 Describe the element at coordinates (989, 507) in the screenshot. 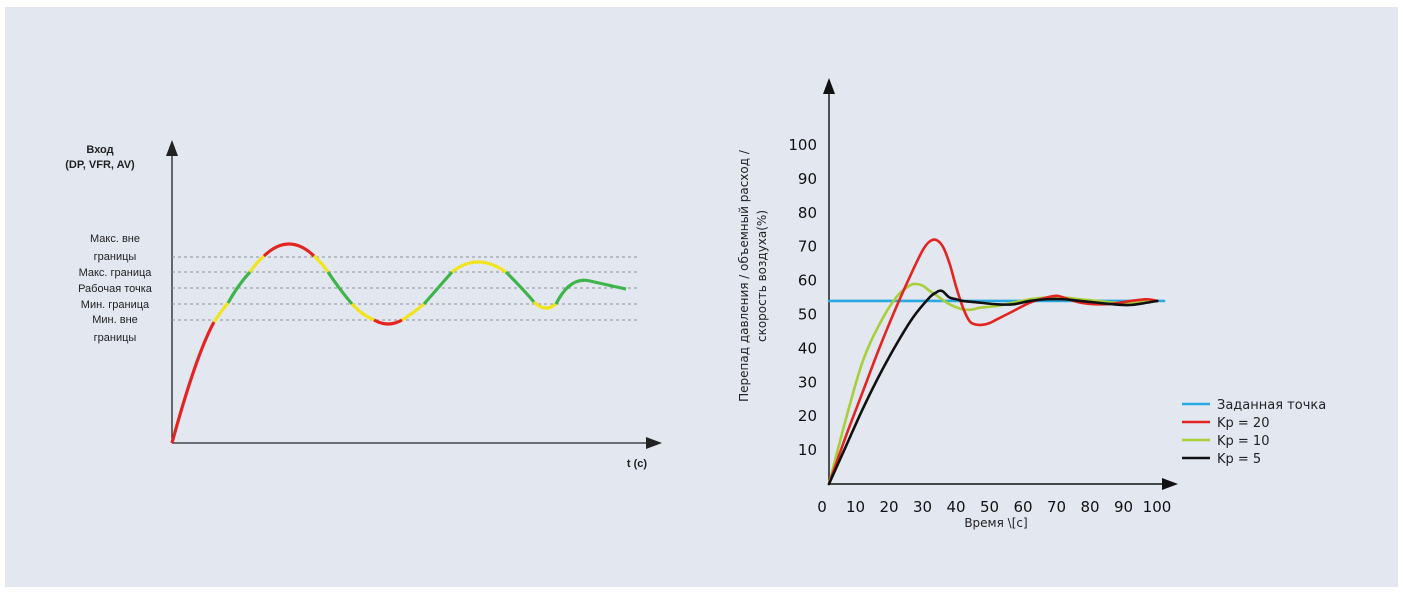

I see `x-tick-label: 50` at that location.